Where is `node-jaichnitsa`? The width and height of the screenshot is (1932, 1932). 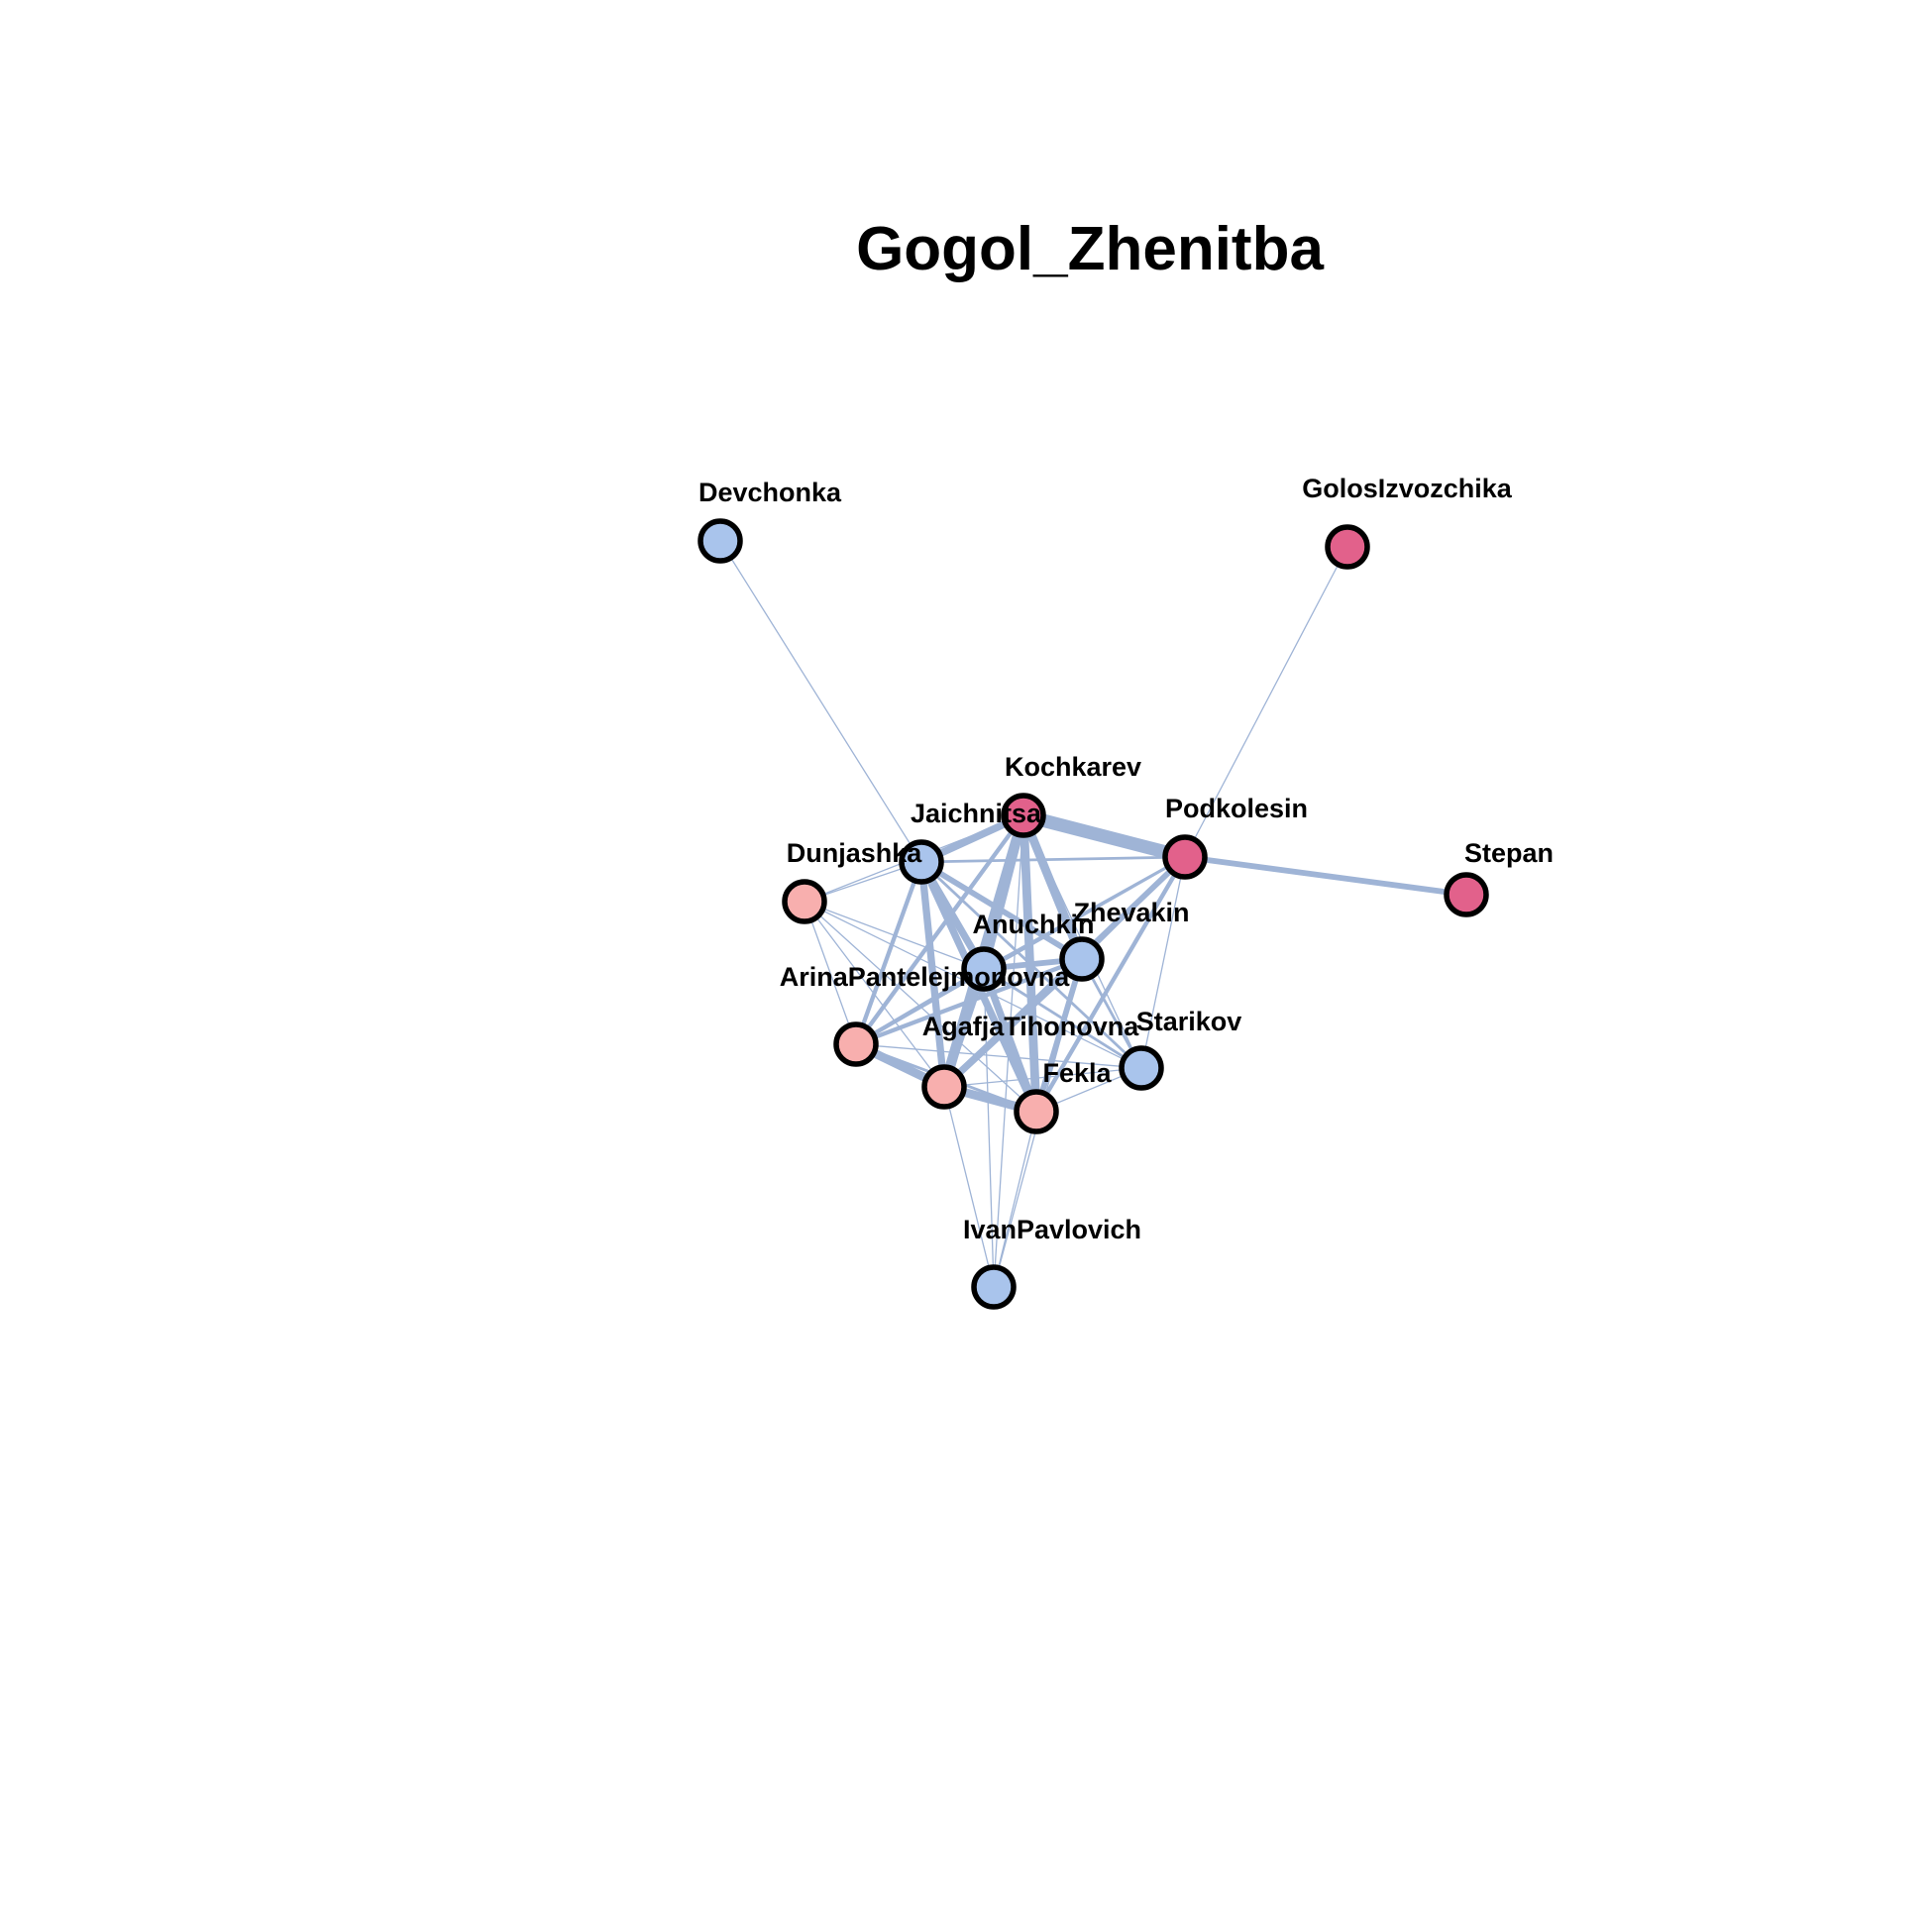 node-jaichnitsa is located at coordinates (921, 862).